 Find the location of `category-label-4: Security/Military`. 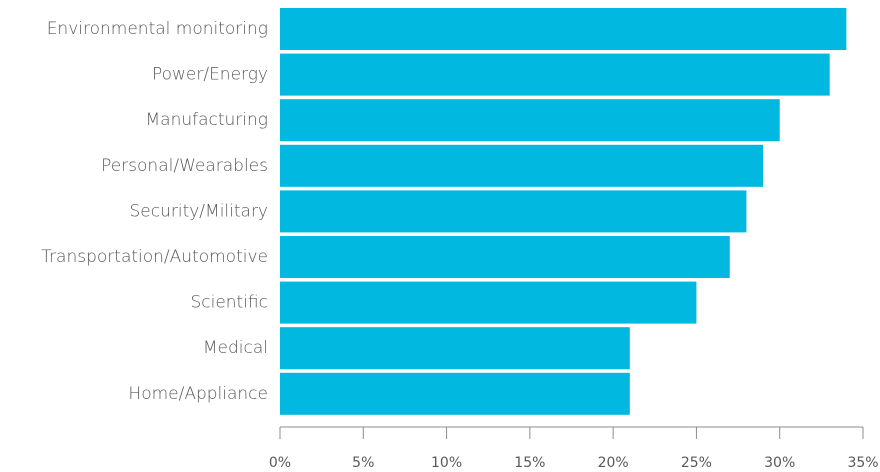

category-label-4: Security/Military is located at coordinates (198, 211).